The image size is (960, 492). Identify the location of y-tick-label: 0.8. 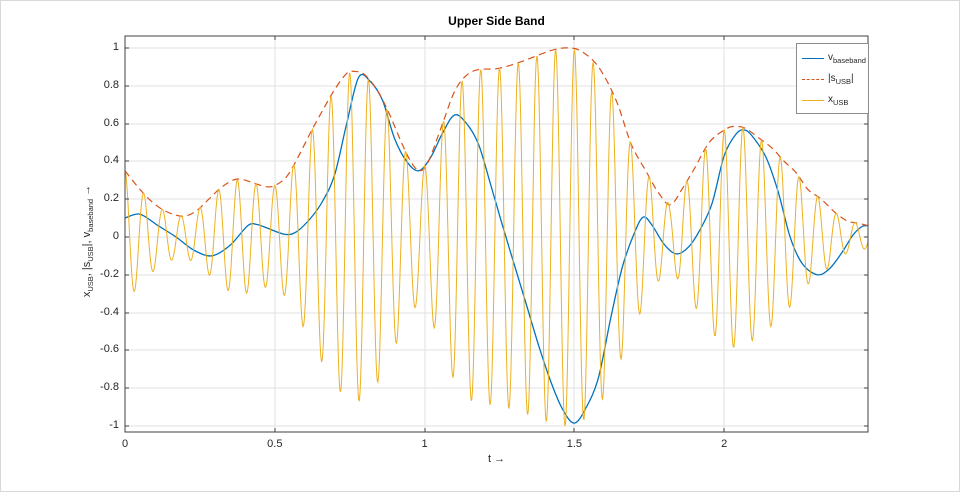
(111, 84).